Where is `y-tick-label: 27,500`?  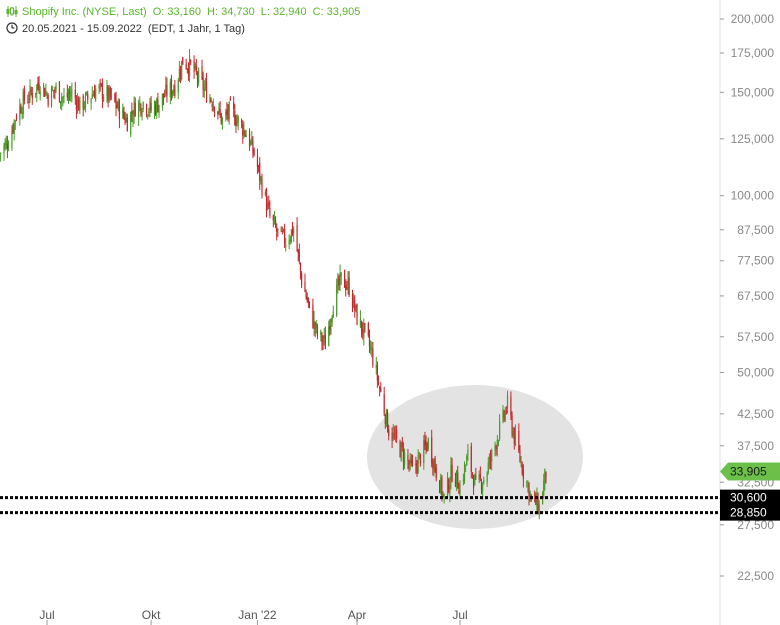 y-tick-label: 27,500 is located at coordinates (755, 525).